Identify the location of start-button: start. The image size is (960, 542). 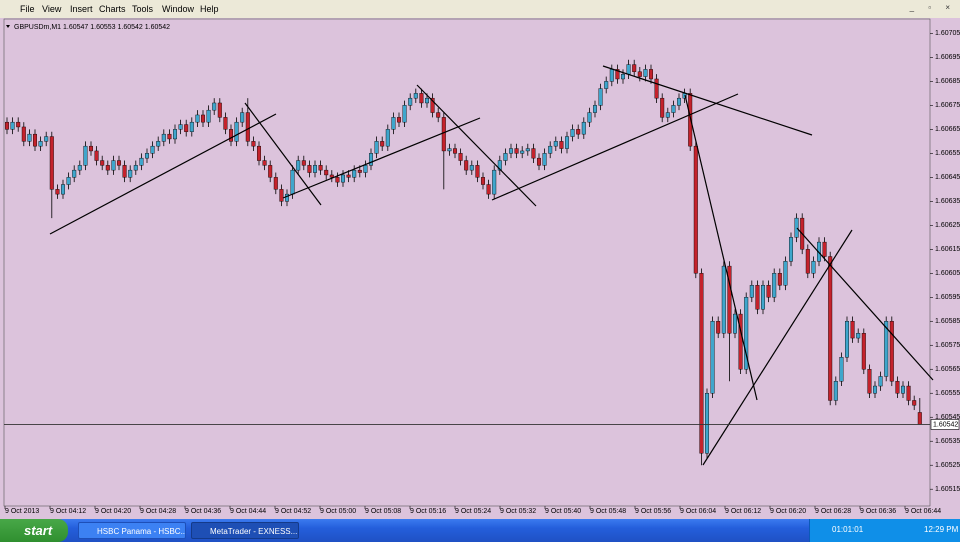
(34, 530).